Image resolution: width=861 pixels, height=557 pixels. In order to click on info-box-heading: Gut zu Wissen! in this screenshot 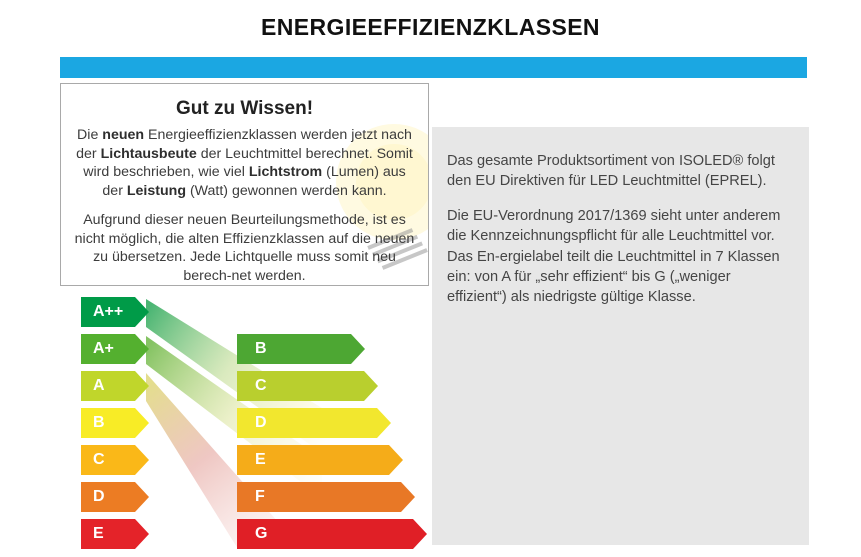, I will do `click(244, 108)`.